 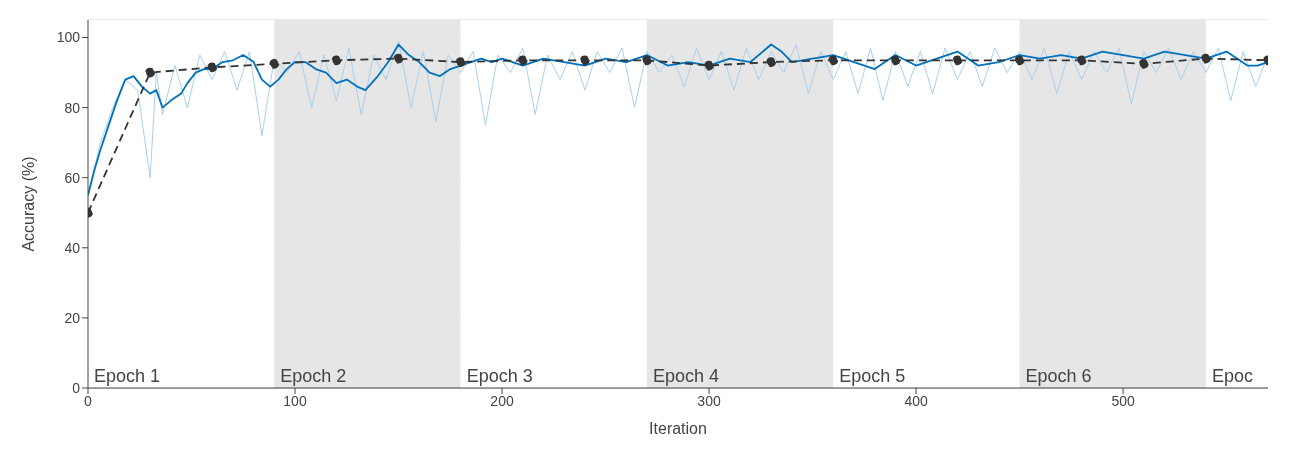 I want to click on band-label: Epoc, so click(x=1232, y=376).